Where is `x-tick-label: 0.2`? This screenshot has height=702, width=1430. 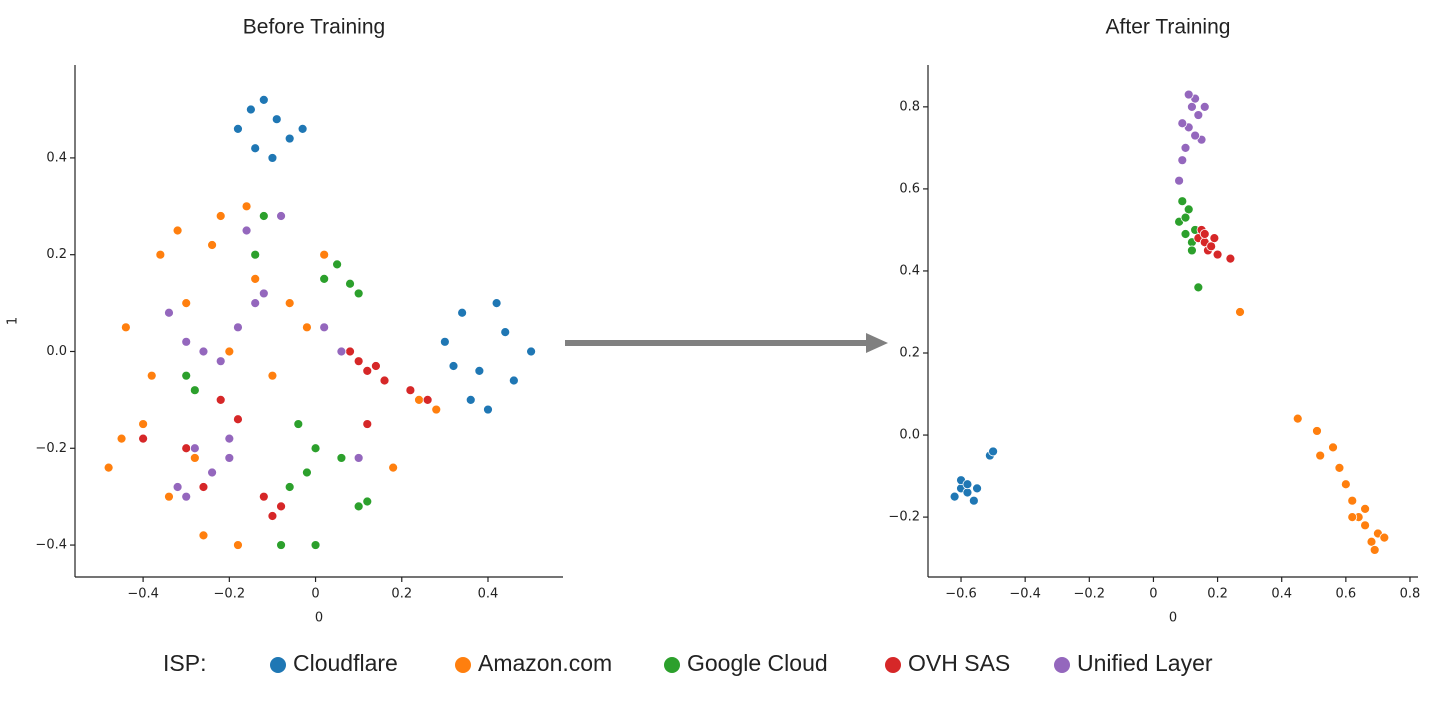 x-tick-label: 0.2 is located at coordinates (401, 594).